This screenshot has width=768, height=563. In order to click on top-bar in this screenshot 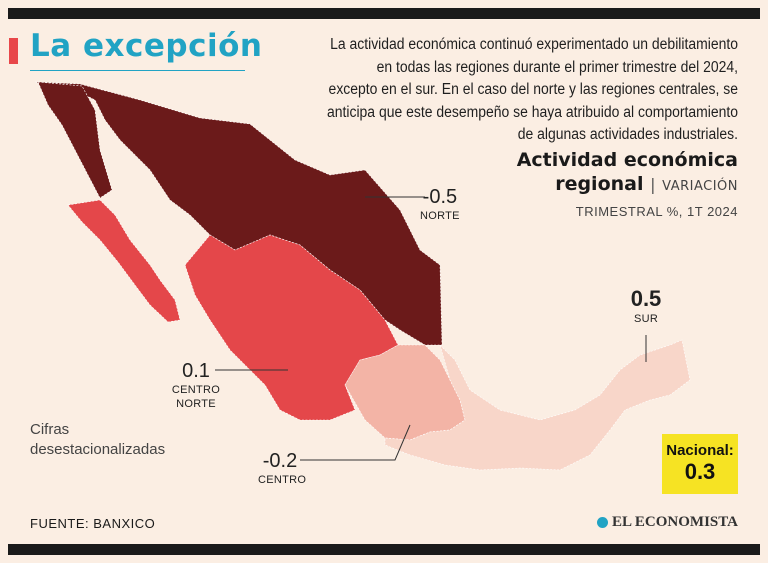, I will do `click(384, 13)`.